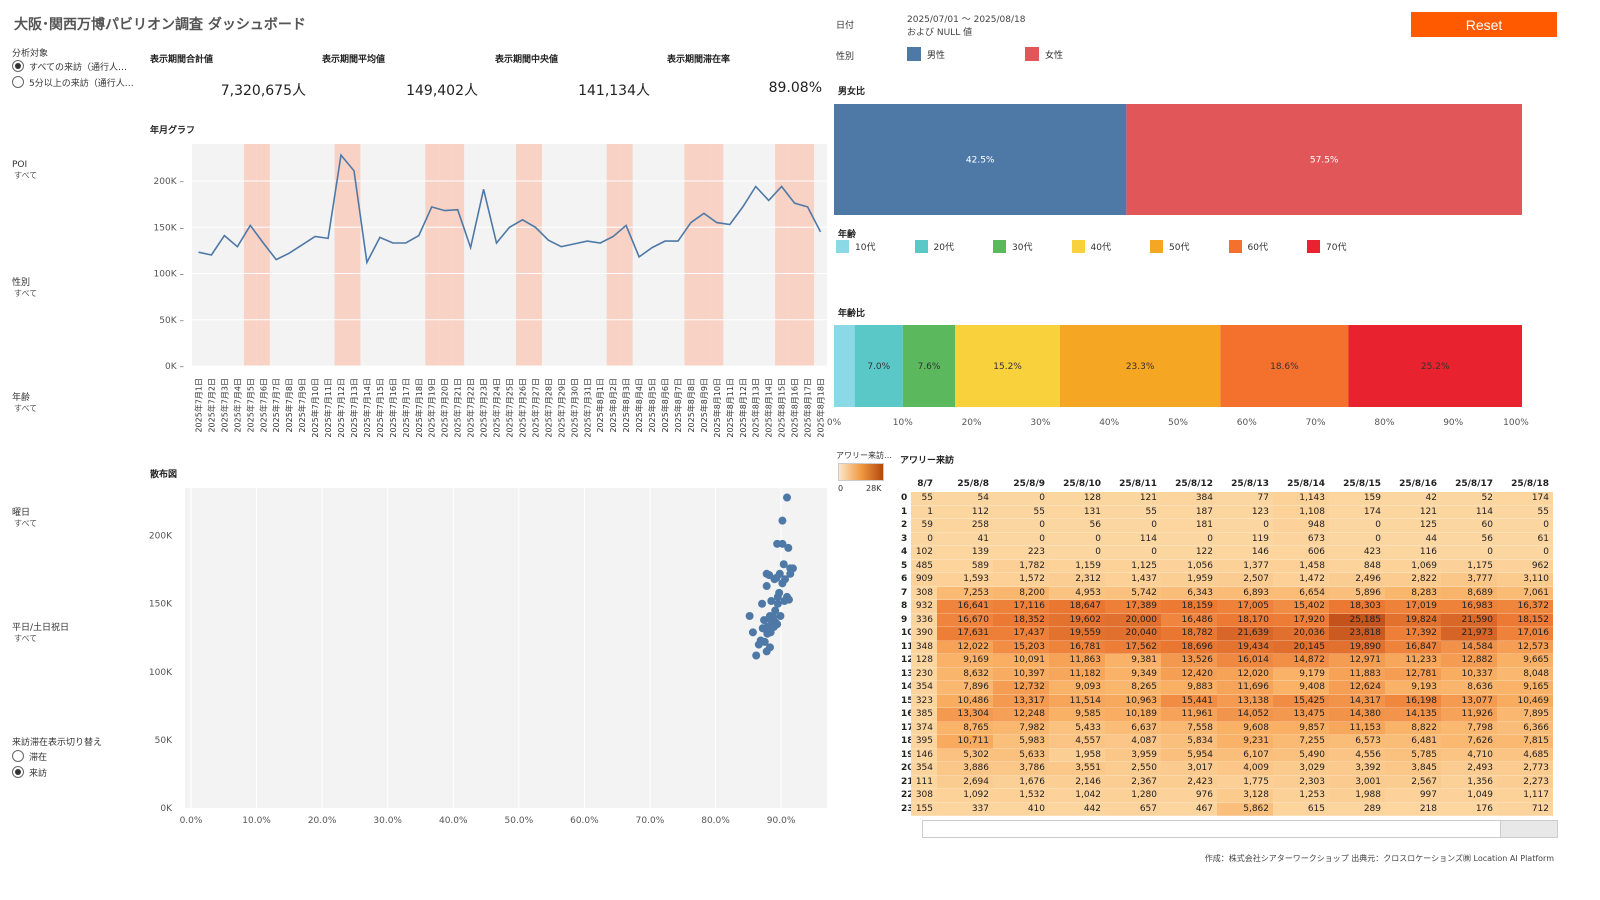  What do you see at coordinates (29, 772) in the screenshot?
I see `toggle-option-visit: 来訪` at bounding box center [29, 772].